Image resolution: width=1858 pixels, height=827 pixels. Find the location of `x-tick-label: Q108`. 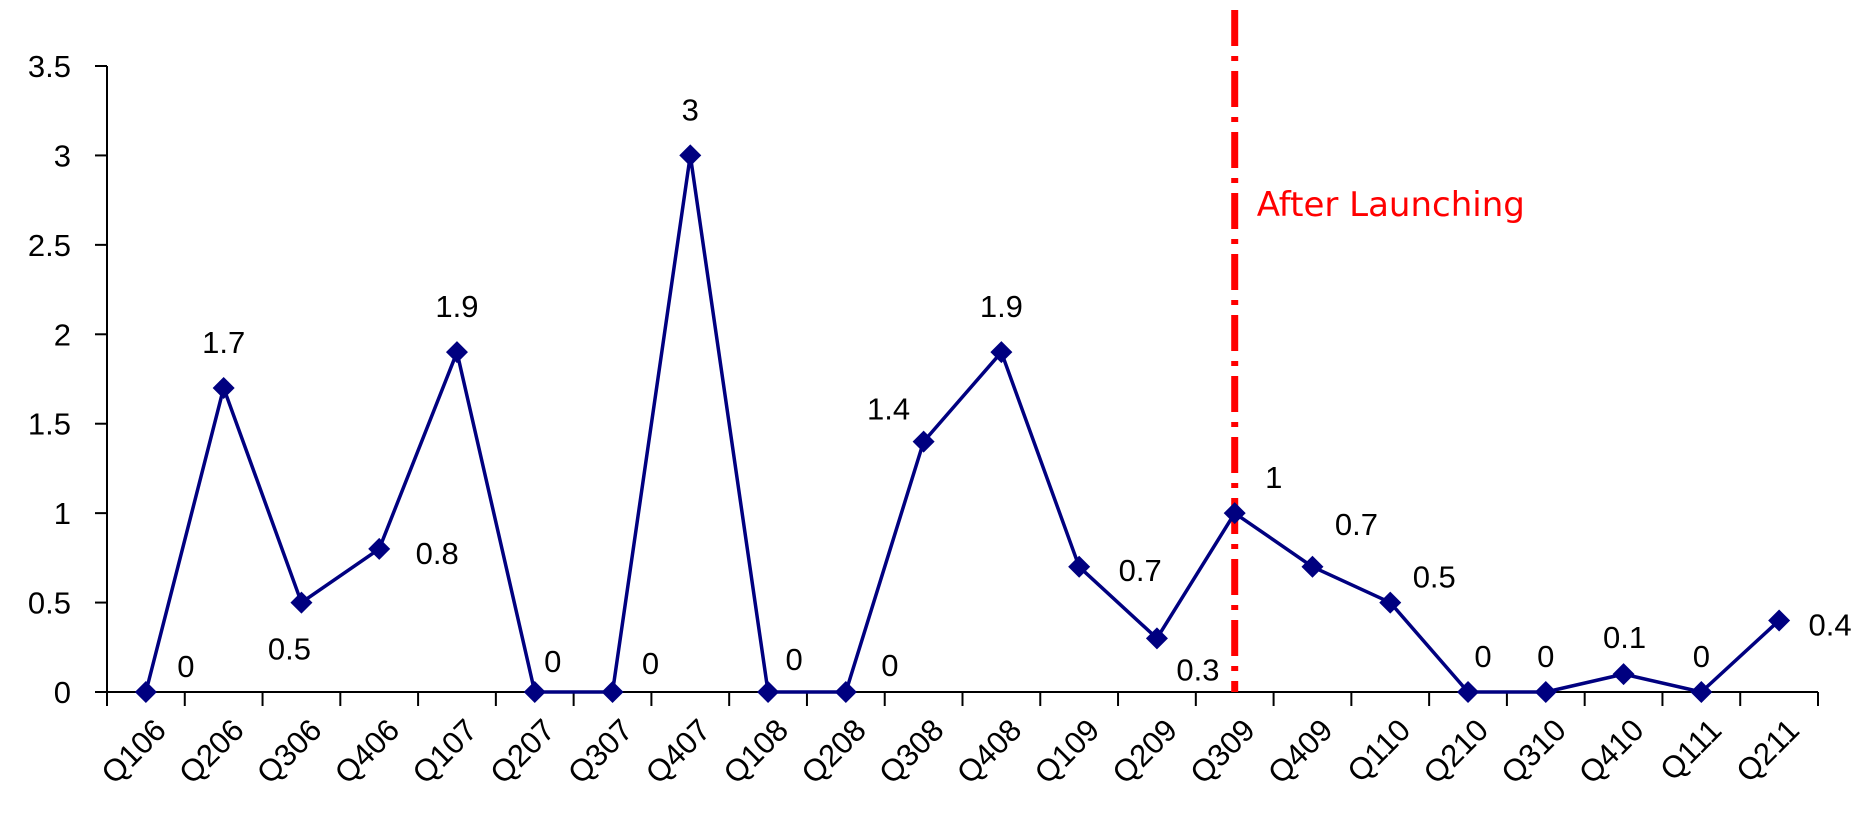

x-tick-label: Q108 is located at coordinates (756, 751).